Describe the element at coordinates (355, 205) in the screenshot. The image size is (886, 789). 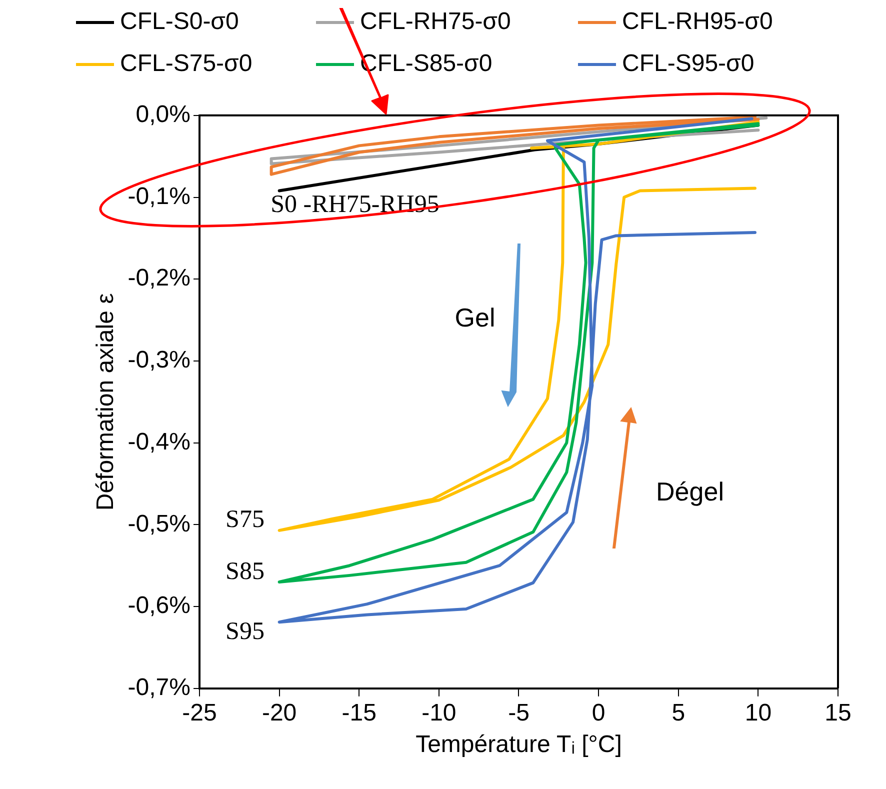
I see `annotation: S0 -RH75-RH95` at that location.